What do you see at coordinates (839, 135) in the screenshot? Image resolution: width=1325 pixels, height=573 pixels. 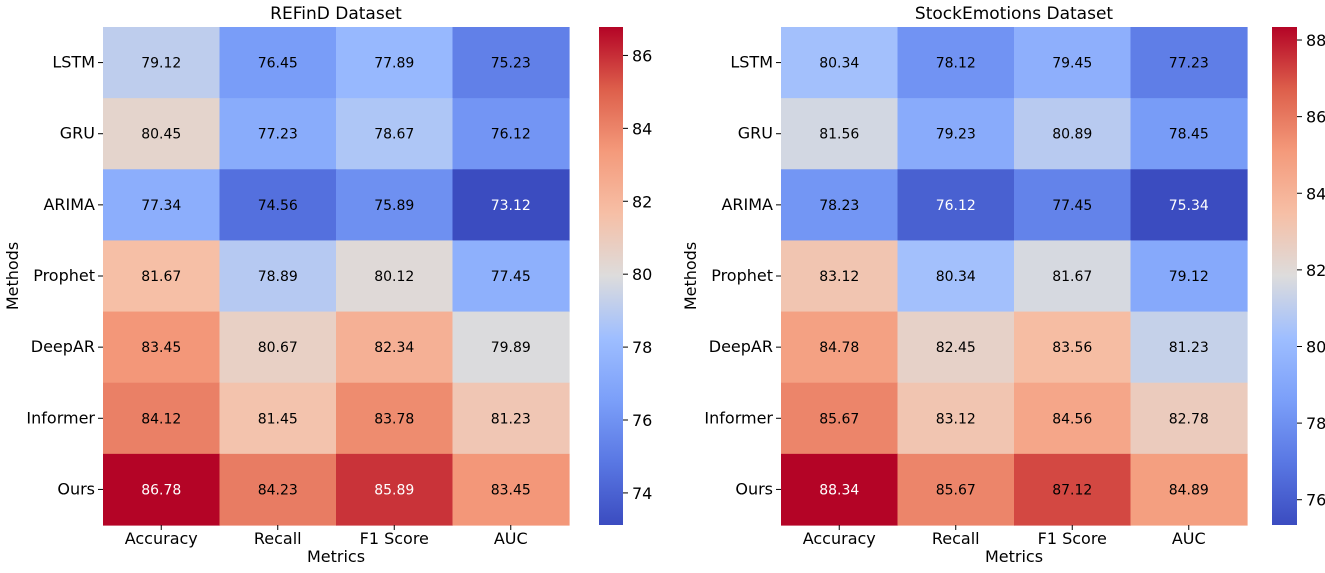 I see `cell-value-label: 81.56` at bounding box center [839, 135].